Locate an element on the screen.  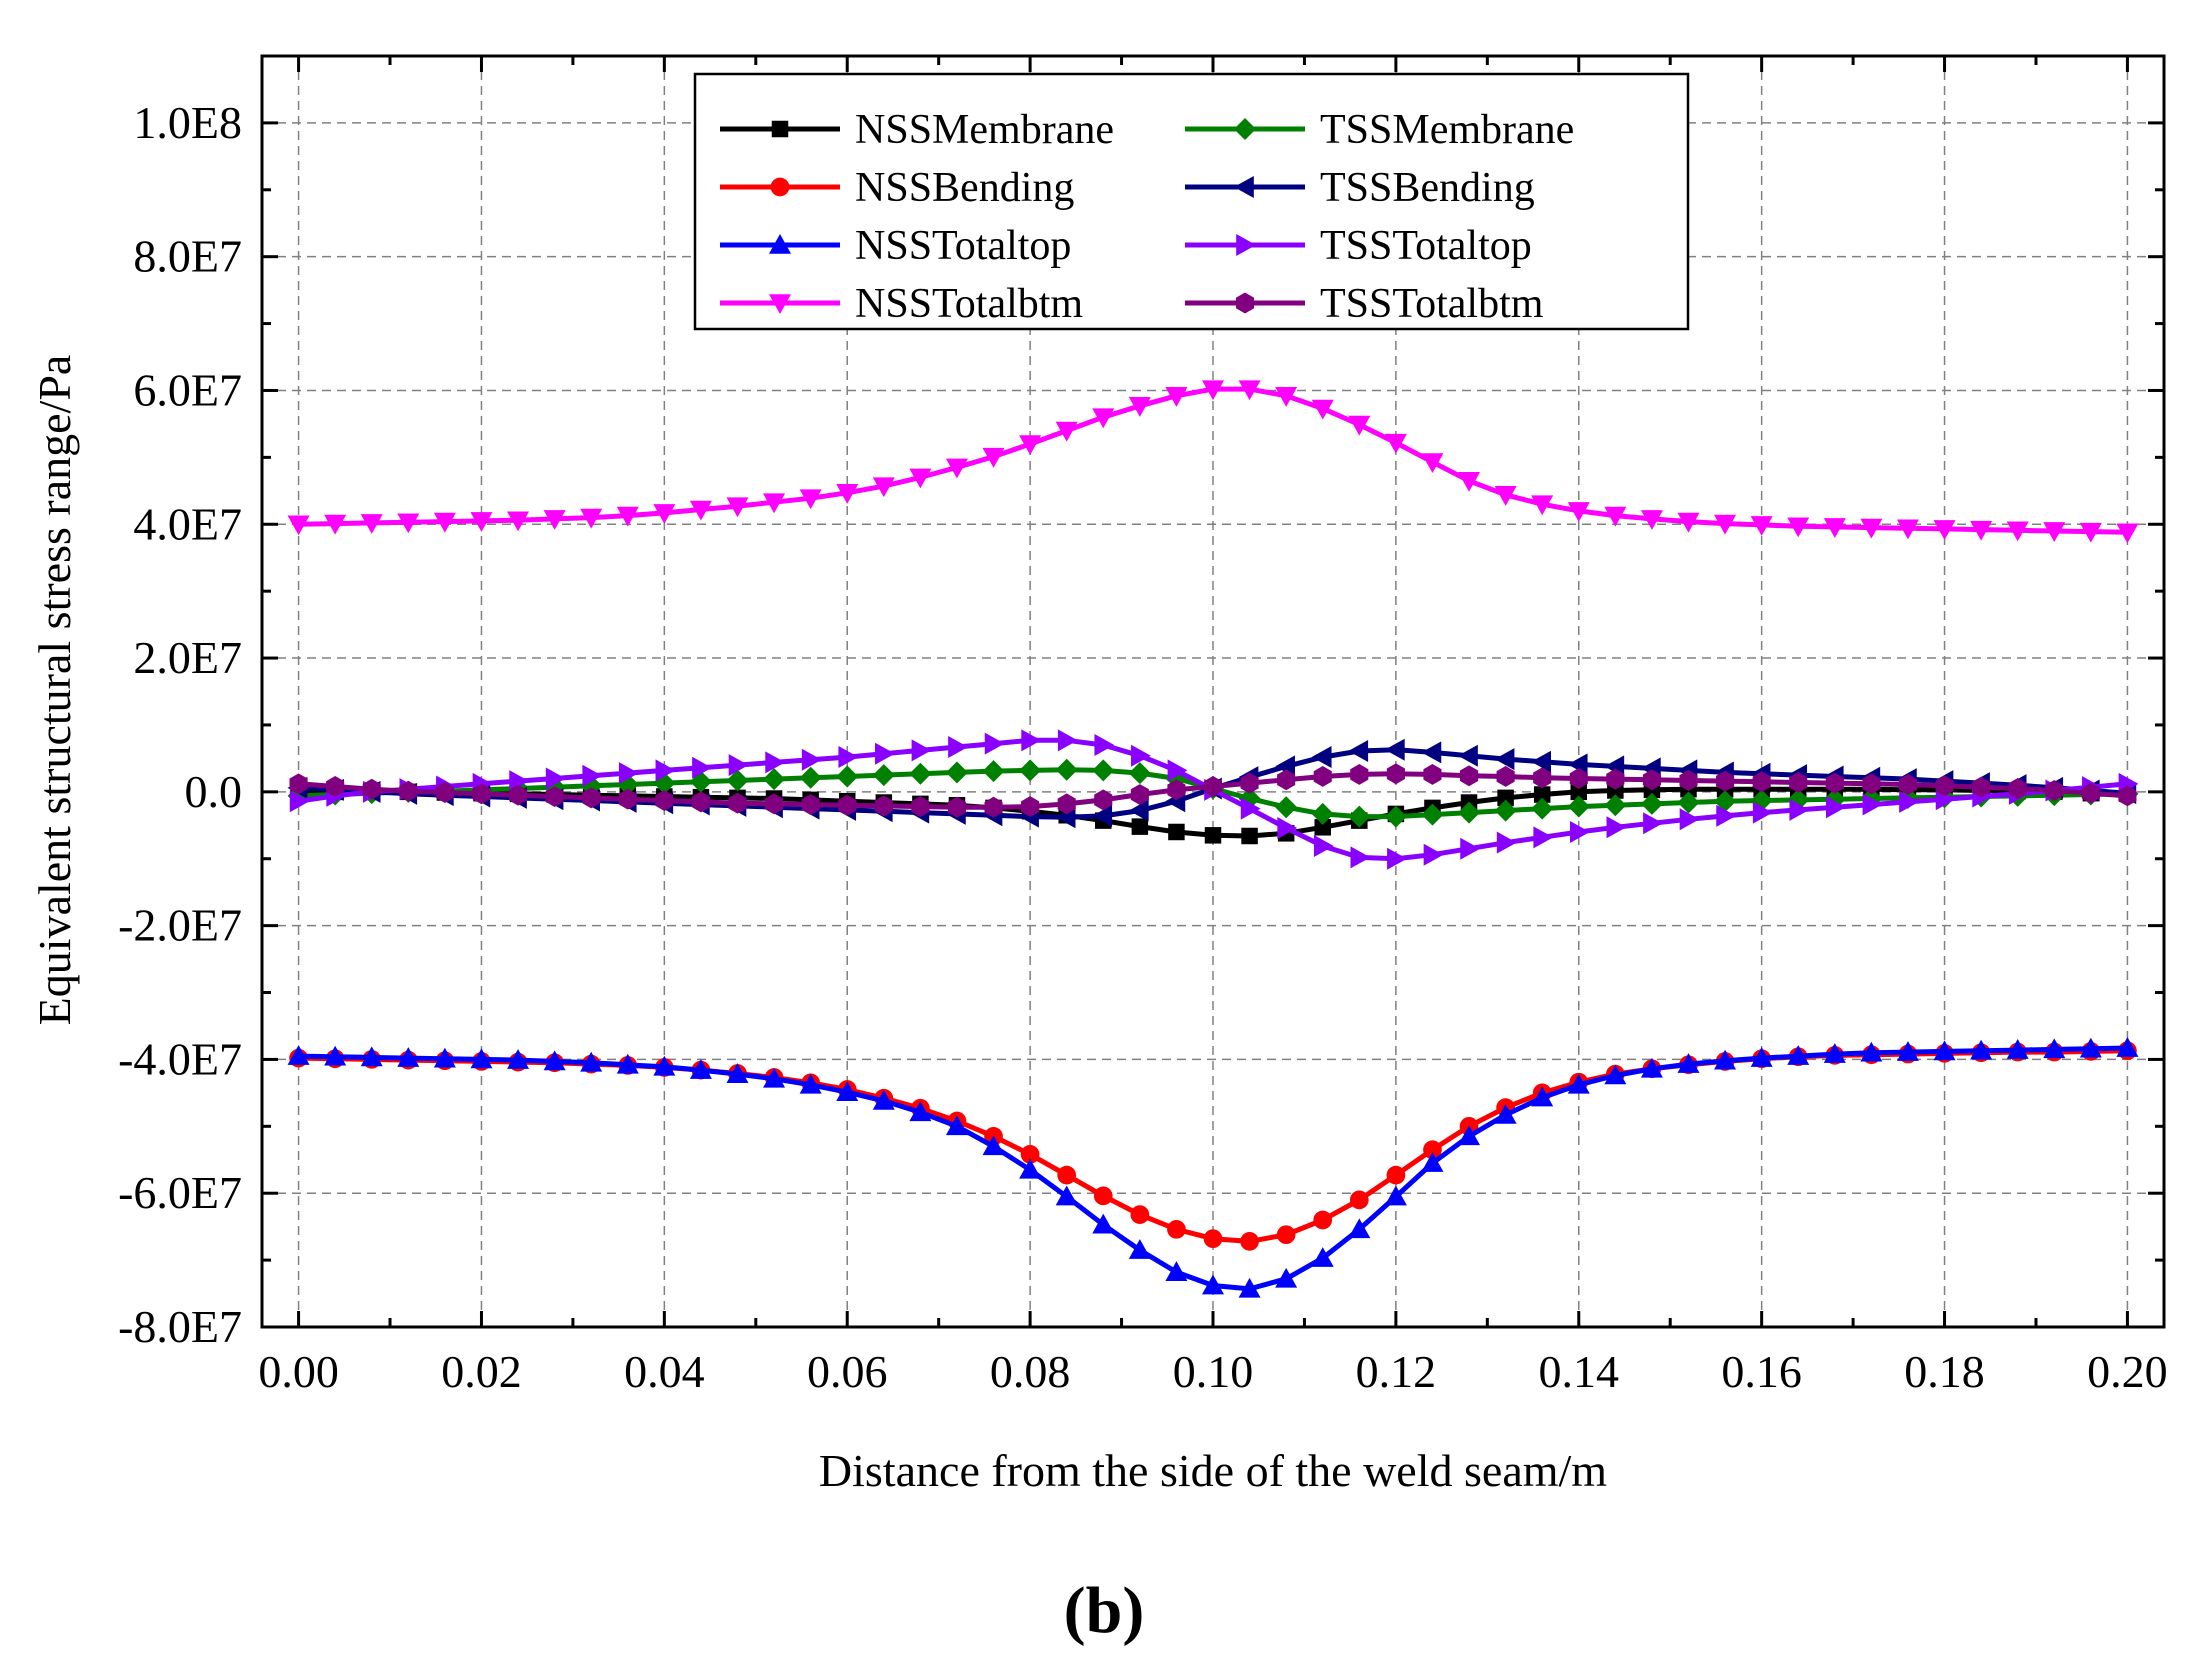
y-tick-label: 0.0 is located at coordinates (214, 791).